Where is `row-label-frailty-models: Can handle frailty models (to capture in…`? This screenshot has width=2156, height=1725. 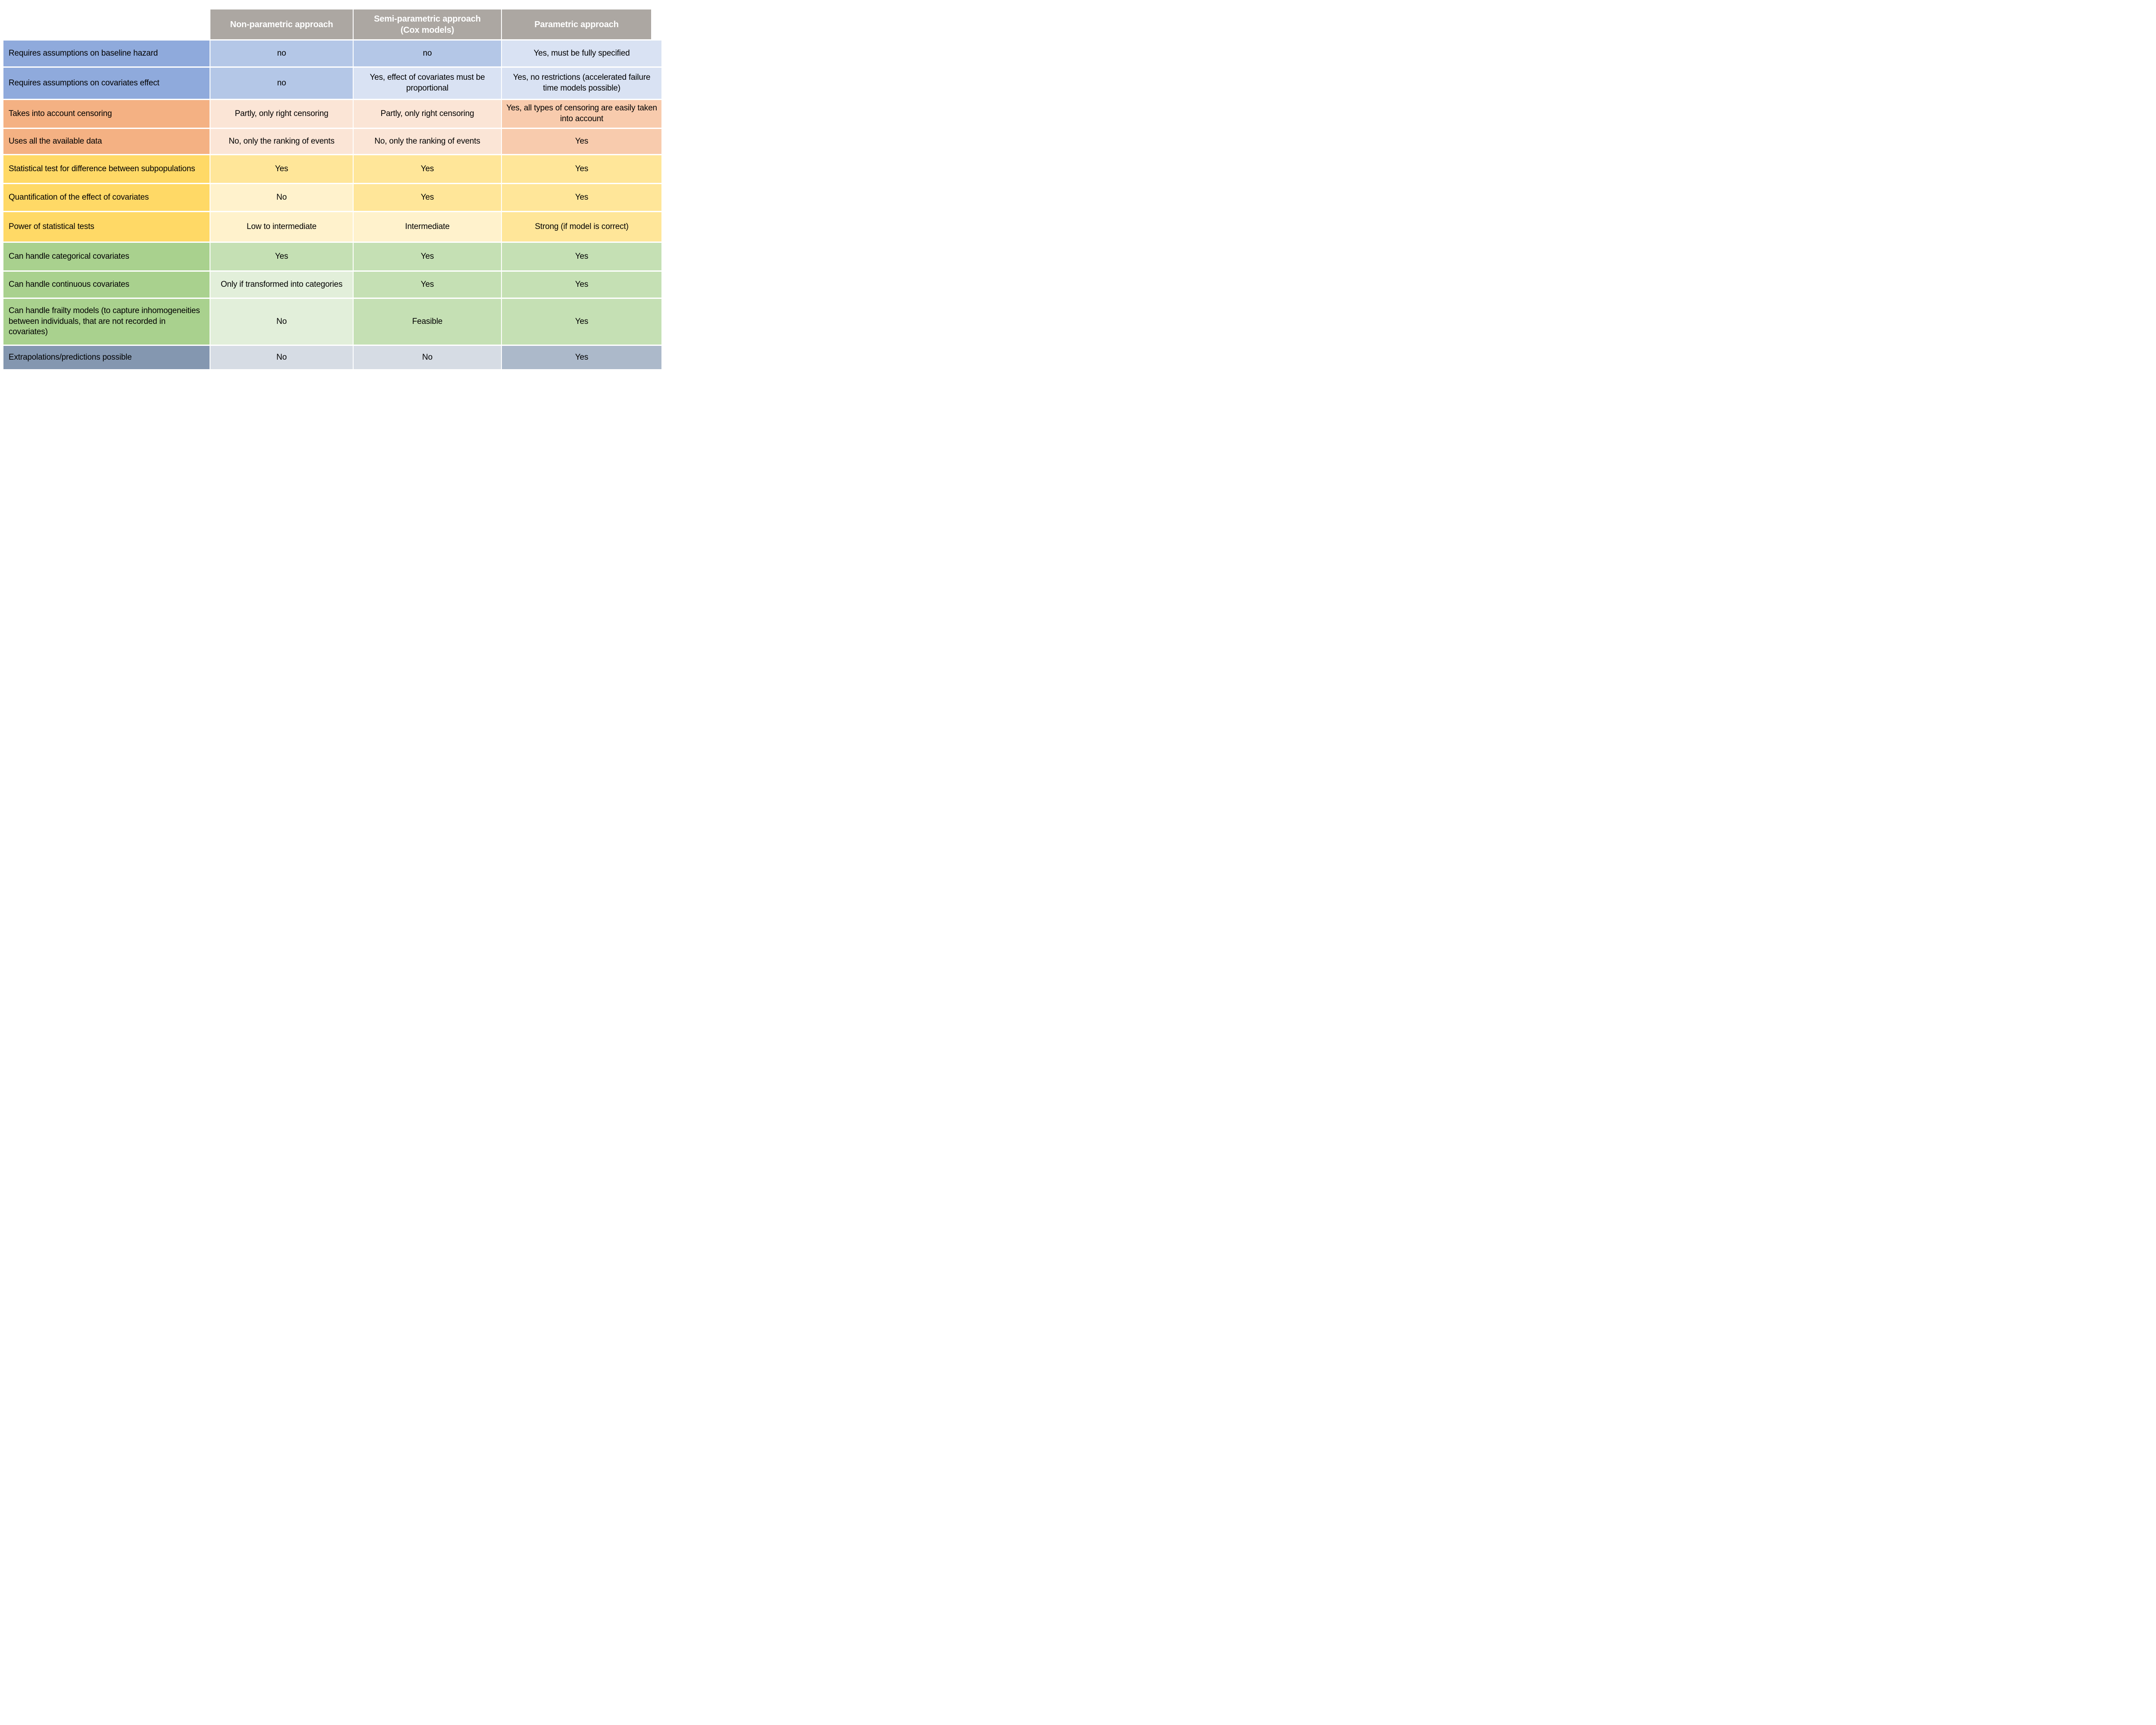
row-label-frailty-models: Can handle frailty models (to capture in… is located at coordinates (106, 322).